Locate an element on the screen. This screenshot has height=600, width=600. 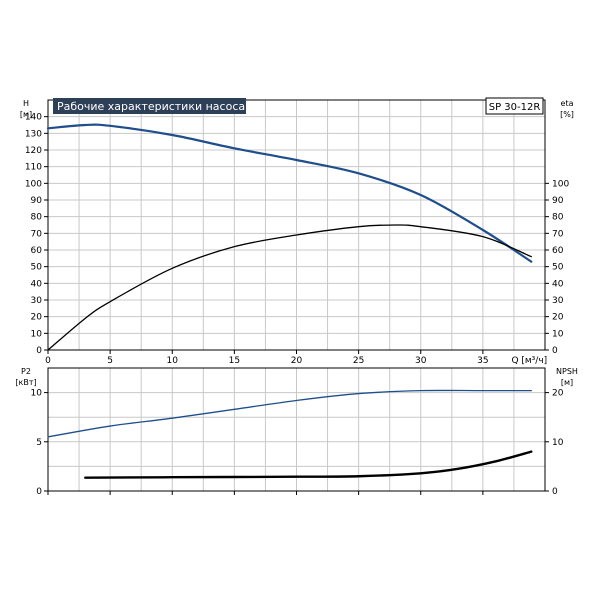
chart-title-background is located at coordinates (149, 106).